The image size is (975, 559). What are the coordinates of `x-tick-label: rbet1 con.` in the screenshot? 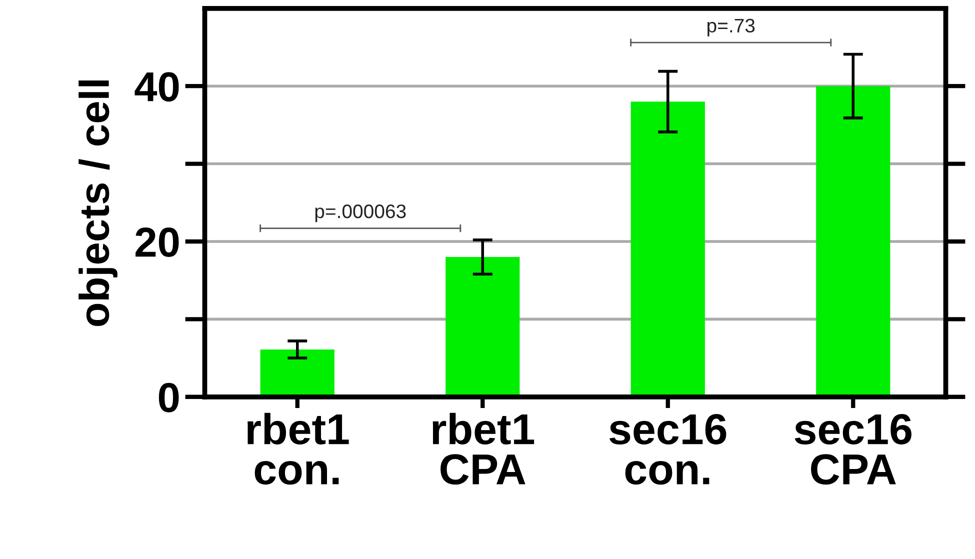 It's located at (298, 448).